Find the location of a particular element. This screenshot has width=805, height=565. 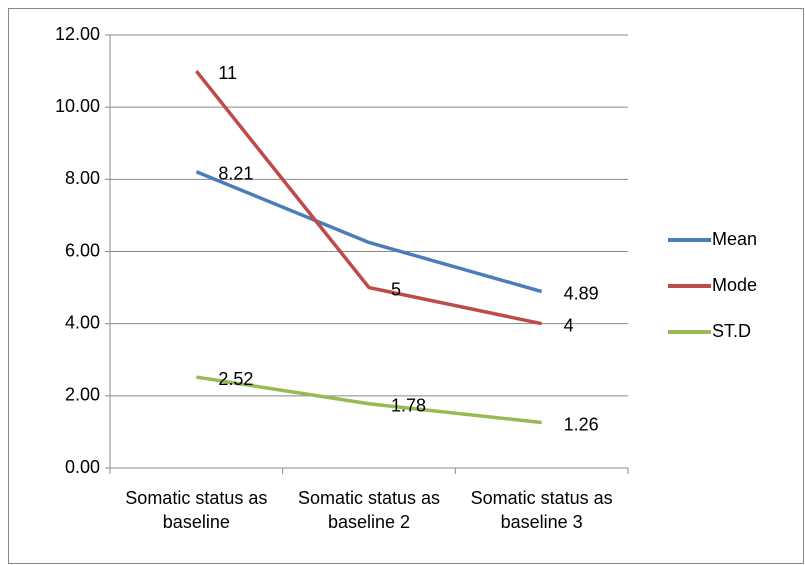

y-tick-label: 8.00 is located at coordinates (82, 178).